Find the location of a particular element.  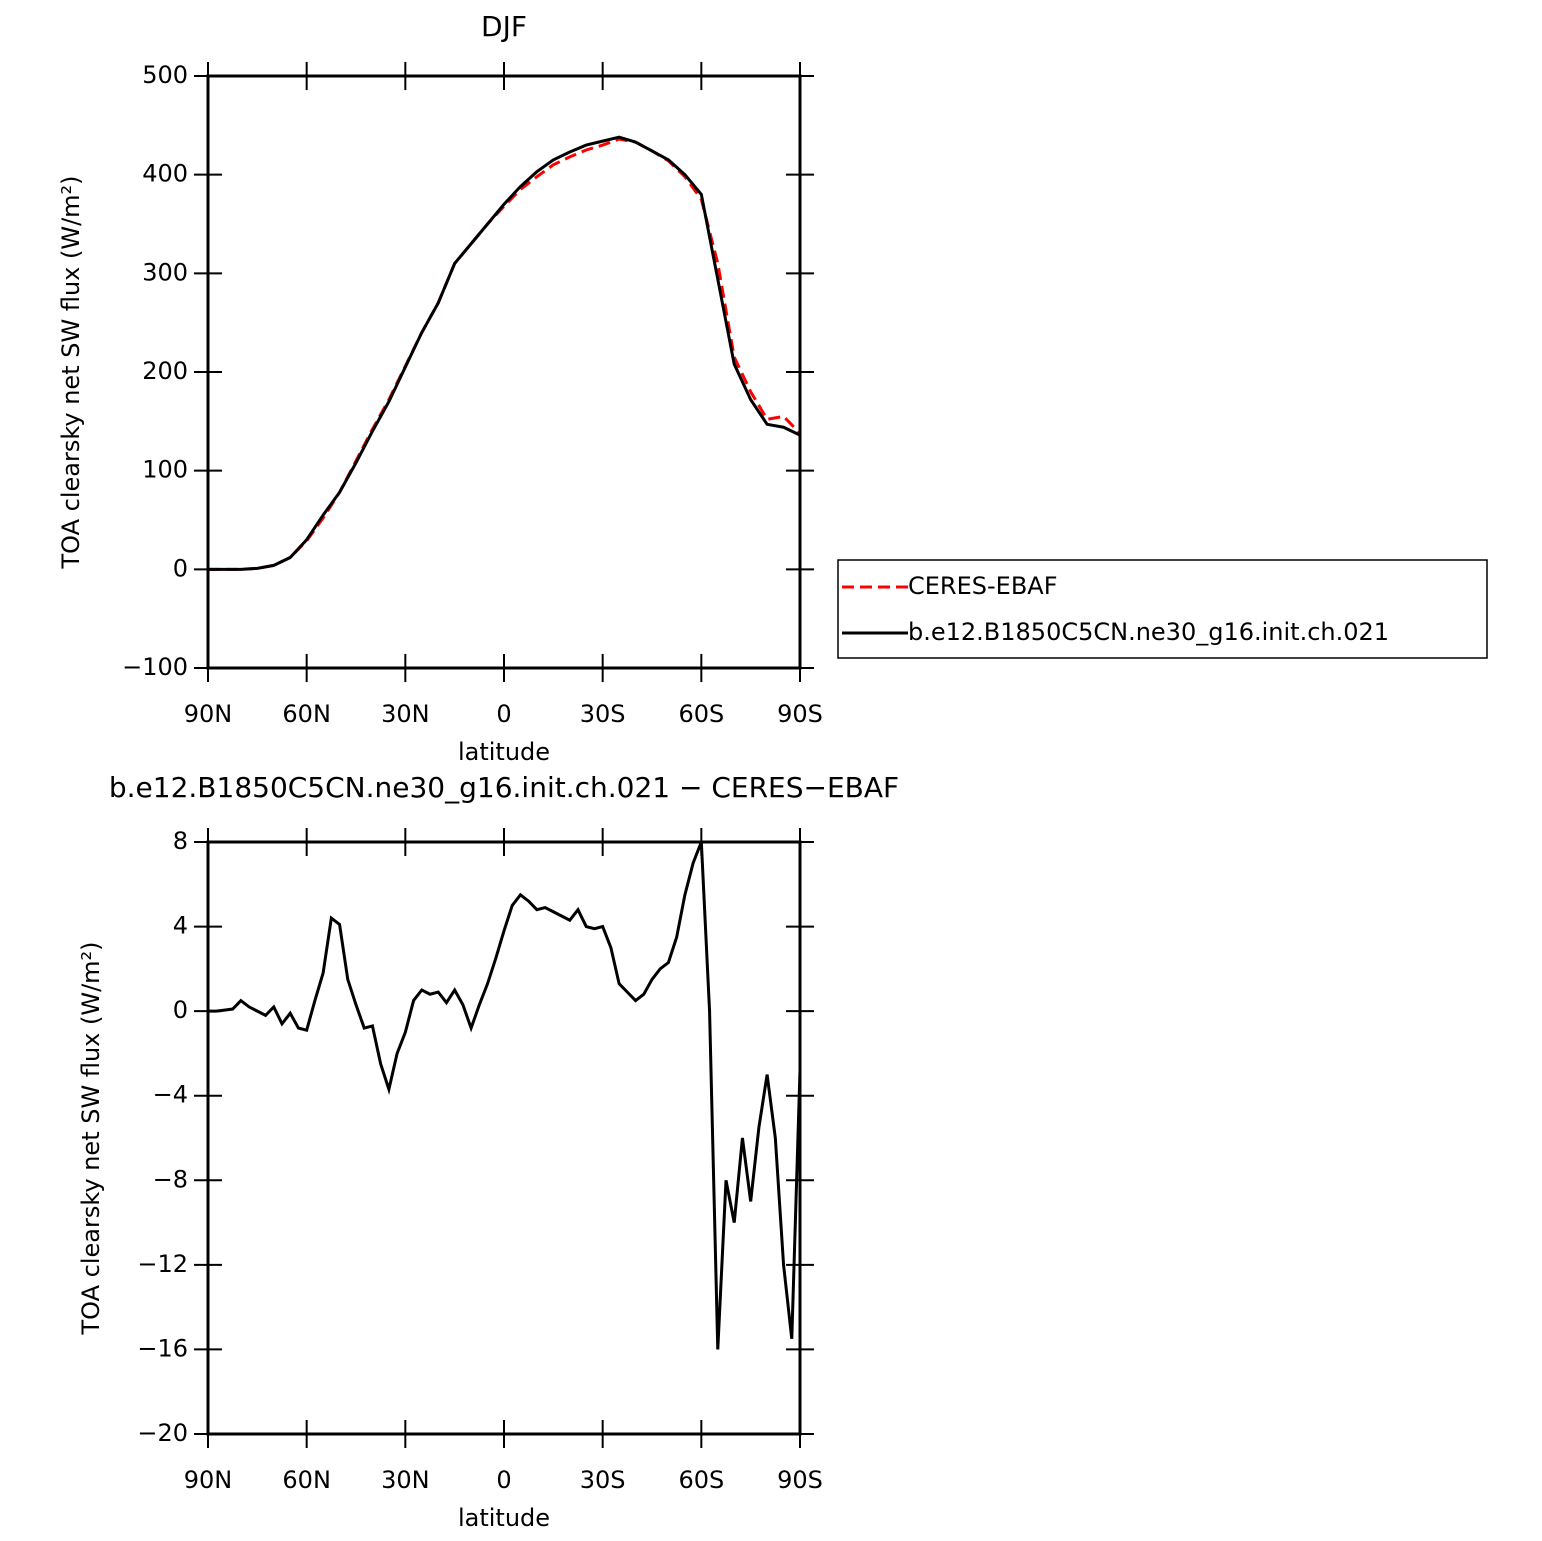

y-tick-label: 400 is located at coordinates (165, 174).